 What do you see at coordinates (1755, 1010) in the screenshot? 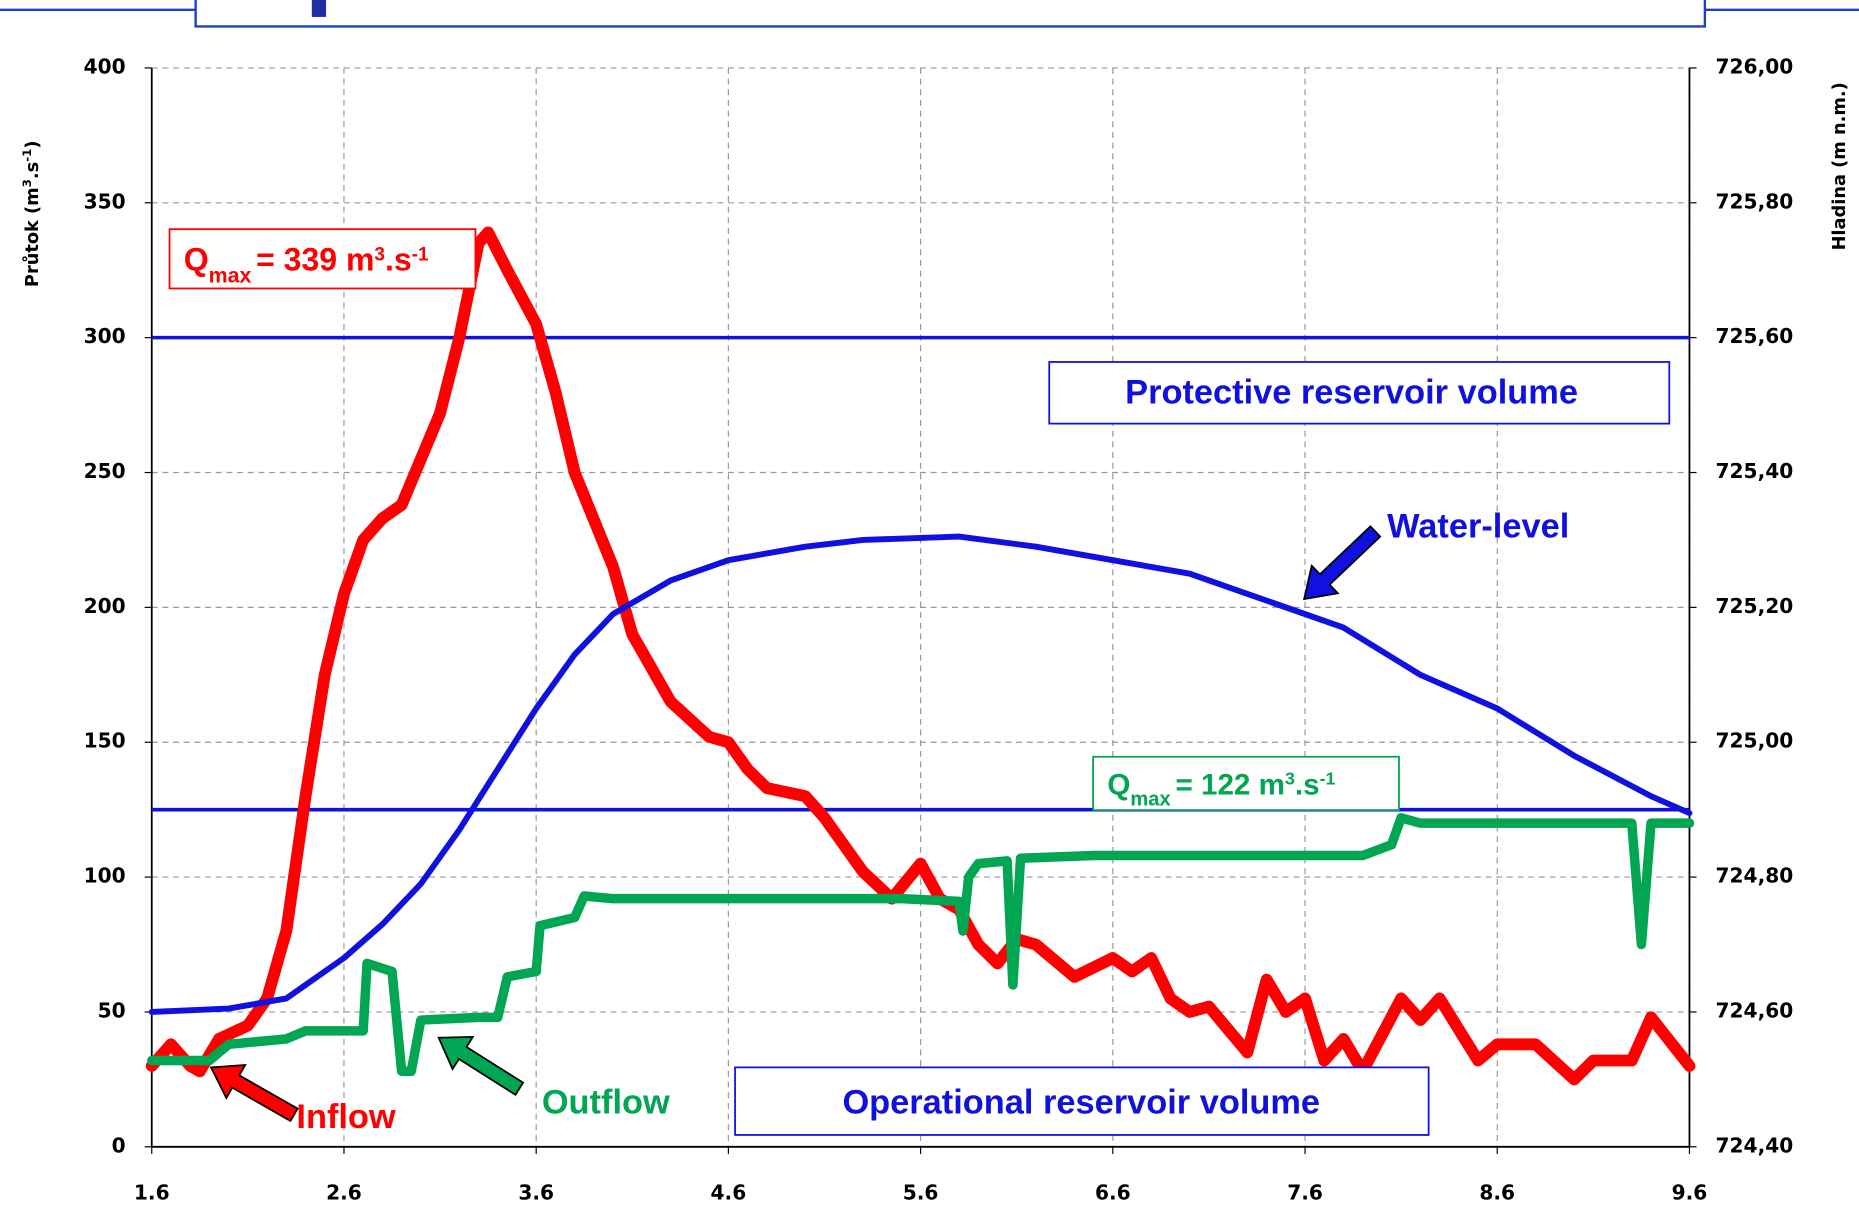
I see `y2-tick-label: 724,60` at bounding box center [1755, 1010].